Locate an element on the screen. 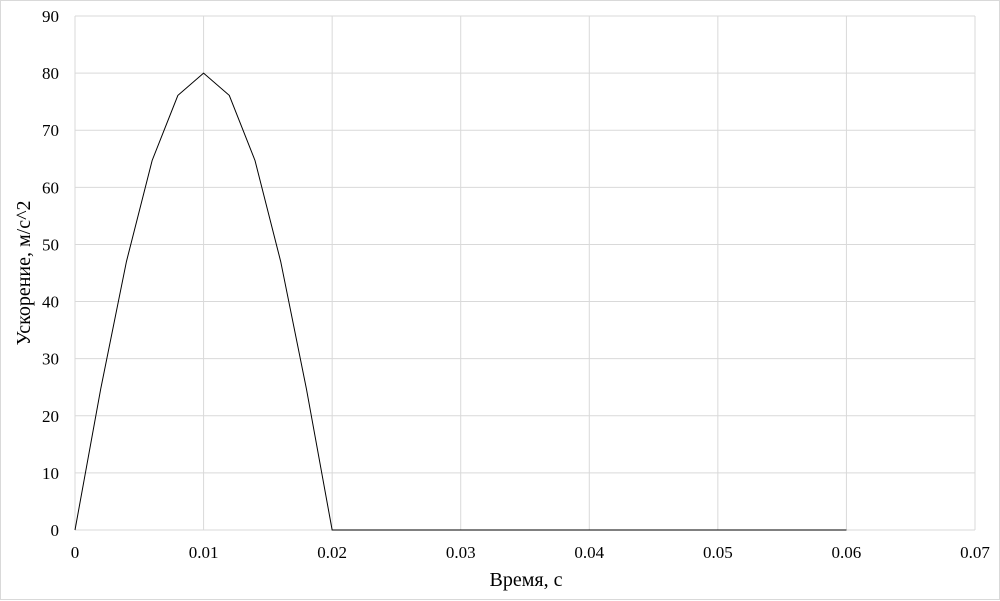 Image resolution: width=1000 pixels, height=601 pixels. x-tick-label: 0.02 is located at coordinates (332, 552).